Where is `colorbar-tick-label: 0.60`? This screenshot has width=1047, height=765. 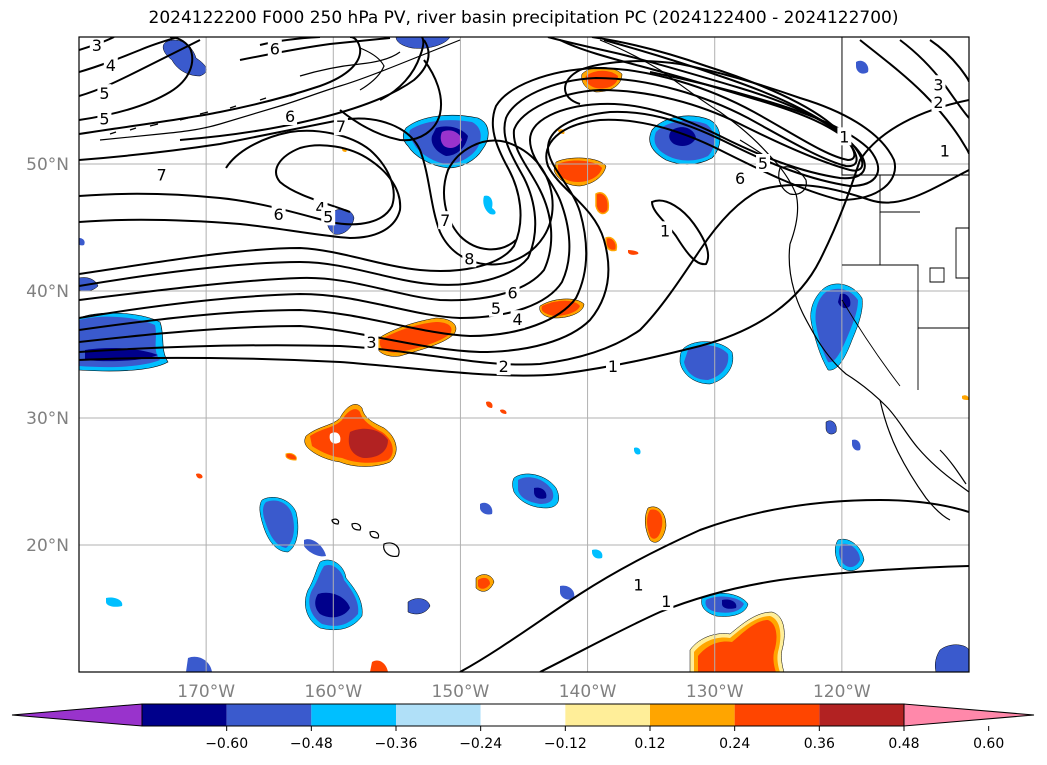 colorbar-tick-label: 0.60 is located at coordinates (988, 744).